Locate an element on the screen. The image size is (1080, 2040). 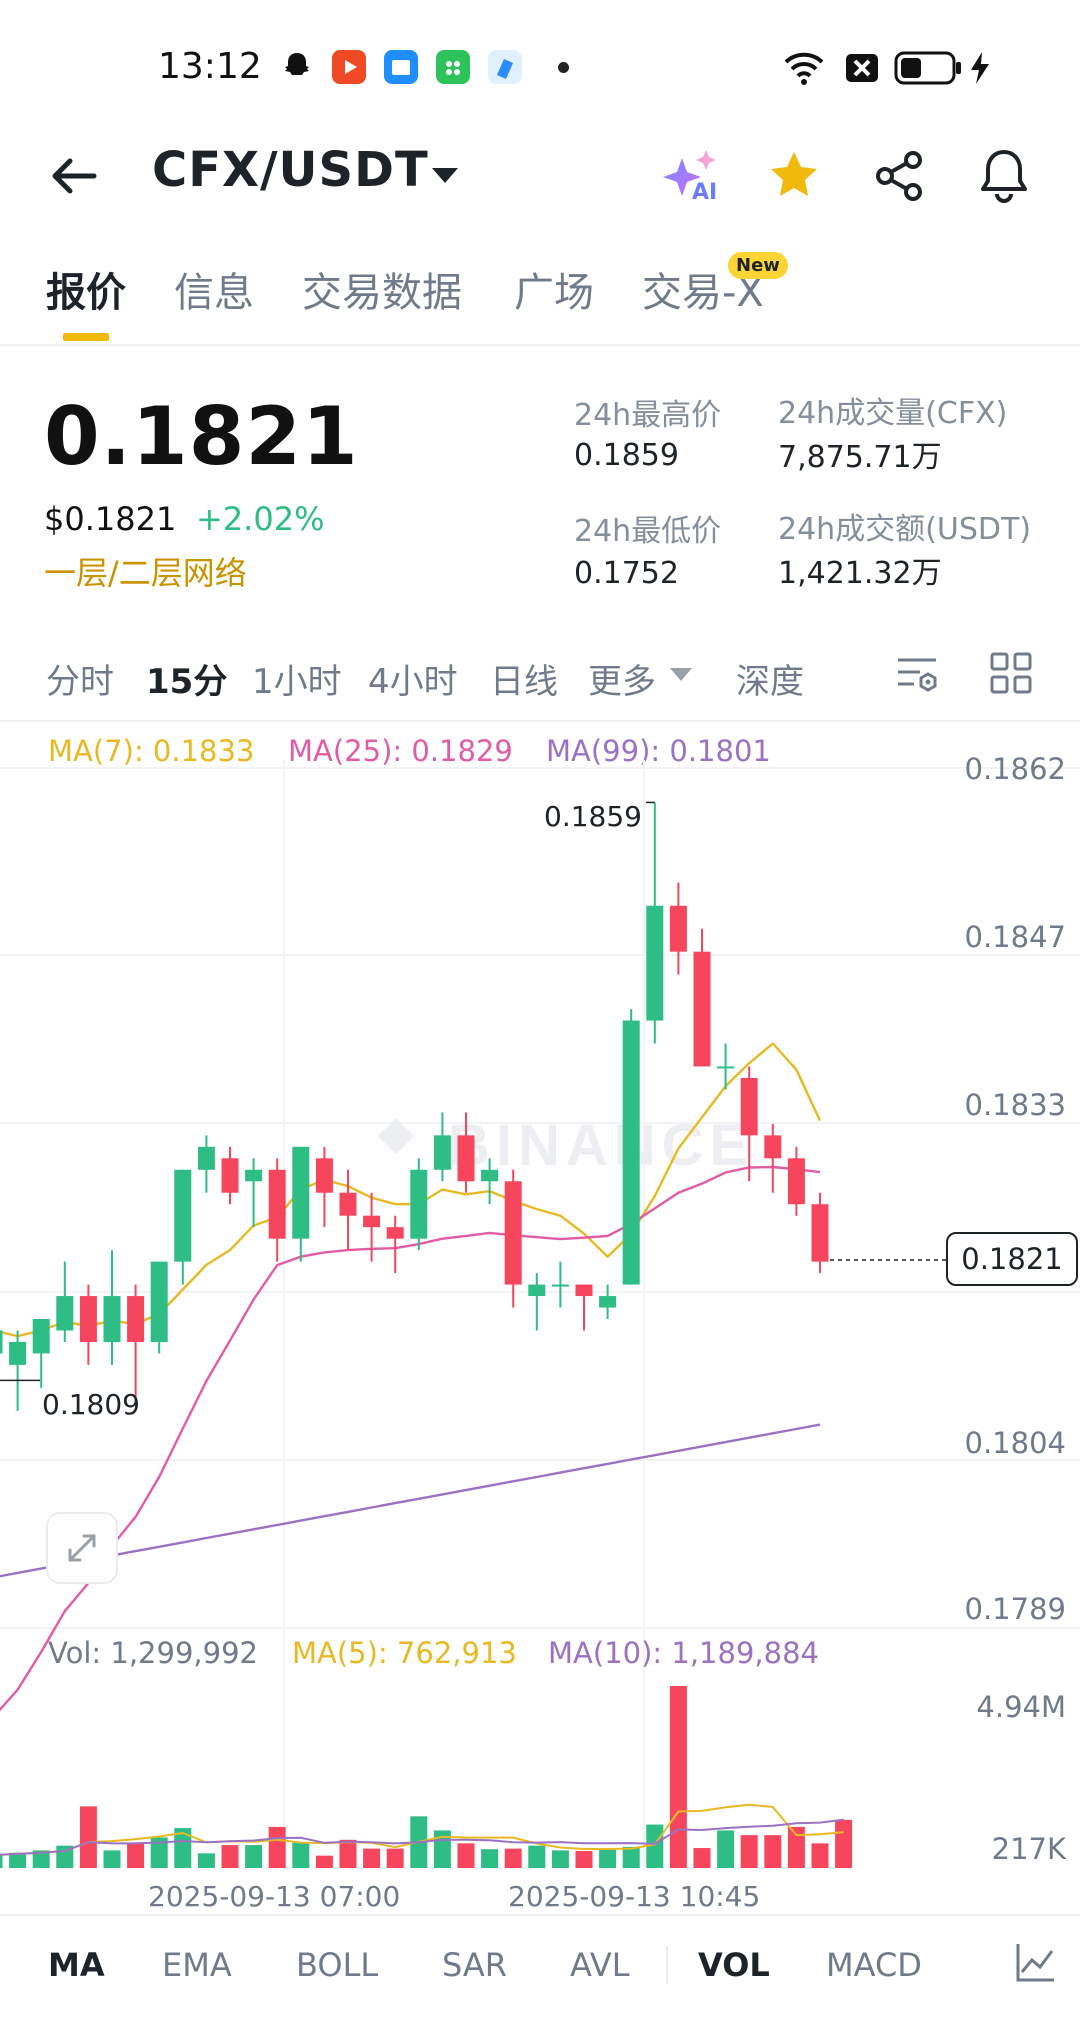
indicator-ema: EMA is located at coordinates (197, 1965).